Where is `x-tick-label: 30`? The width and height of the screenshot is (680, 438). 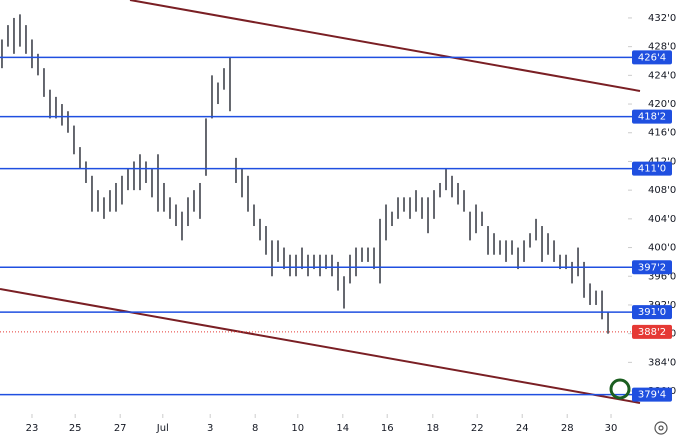 x-tick-label: 30 is located at coordinates (611, 428).